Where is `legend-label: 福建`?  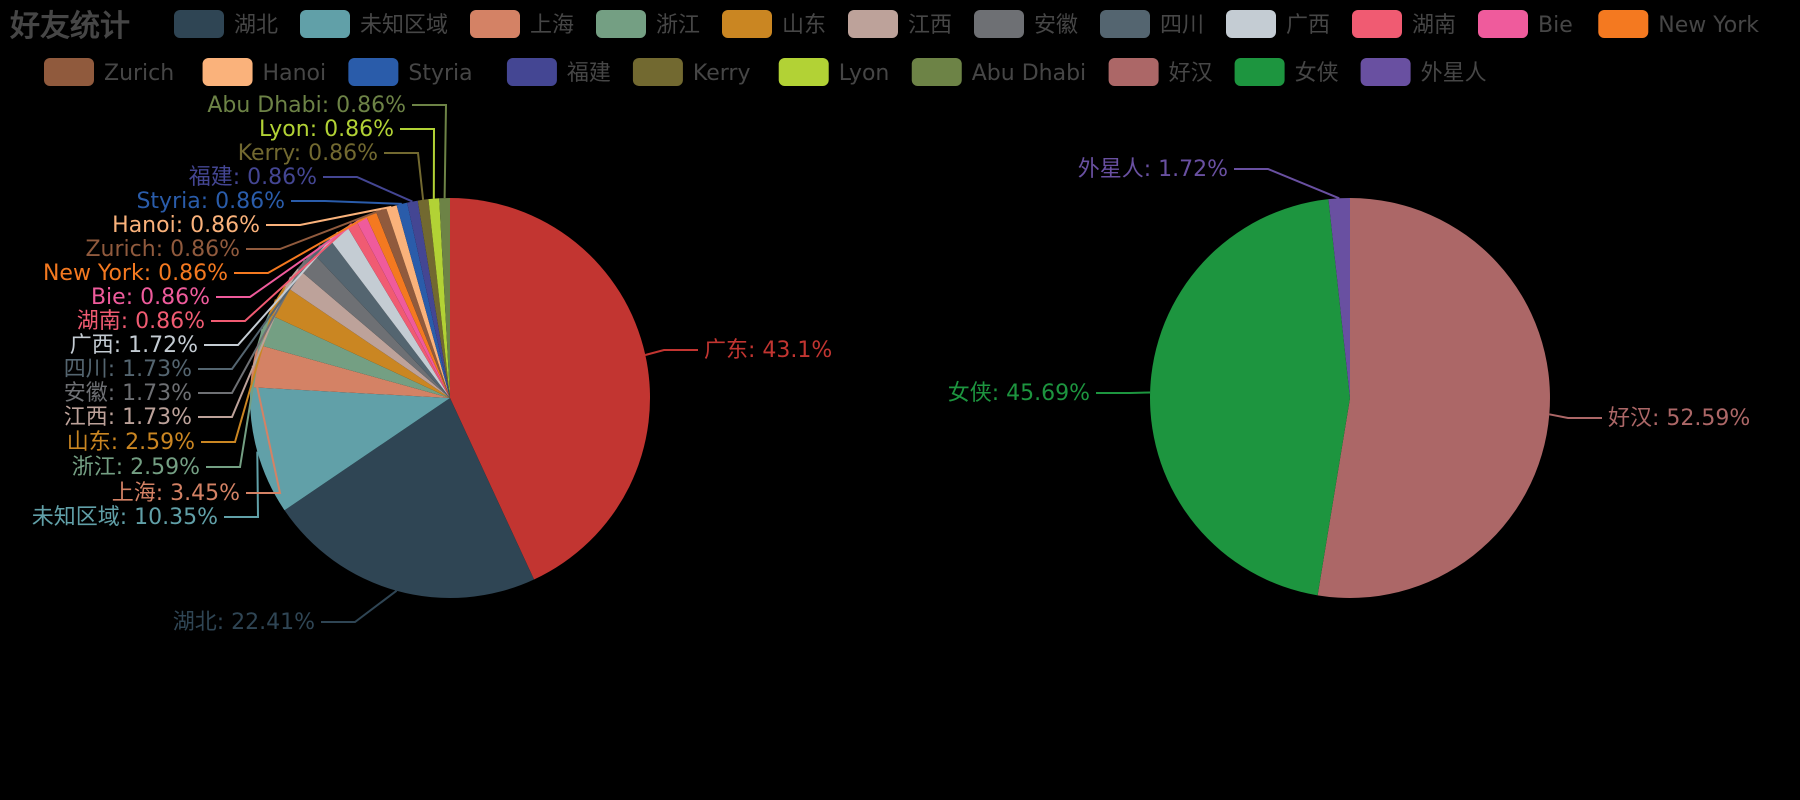
legend-label: 福建 is located at coordinates (589, 73).